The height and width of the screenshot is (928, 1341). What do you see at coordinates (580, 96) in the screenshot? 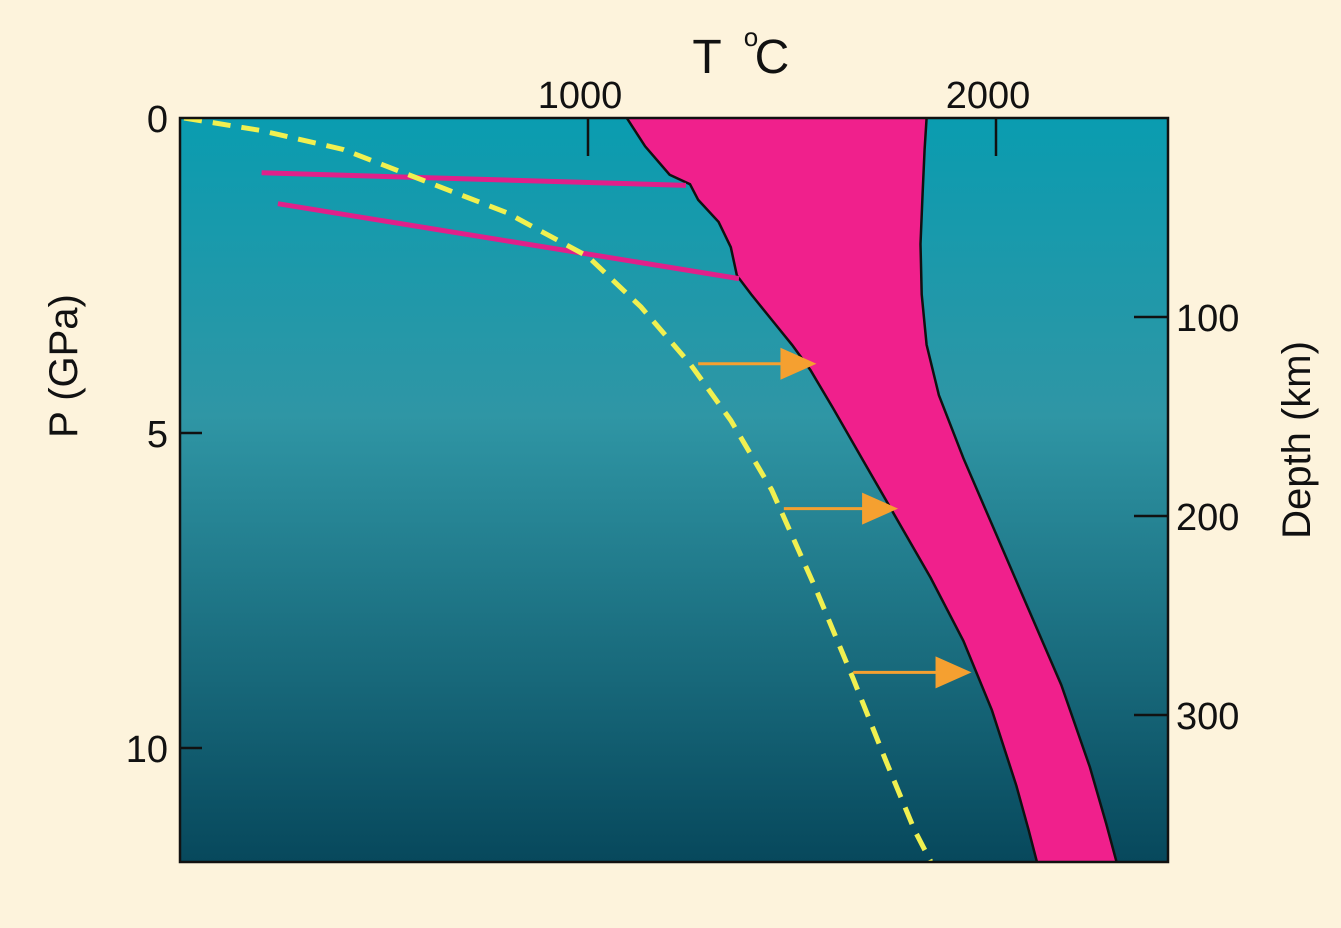
I see `x-tick-label: 1000` at bounding box center [580, 96].